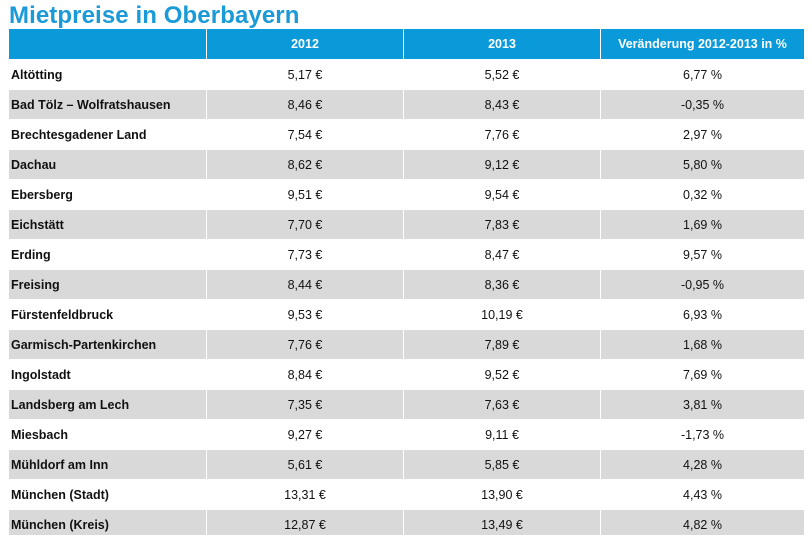 Image resolution: width=812 pixels, height=535 pixels. Describe the element at coordinates (304, 194) in the screenshot. I see `row-2012-cell: 9,51 €` at that location.